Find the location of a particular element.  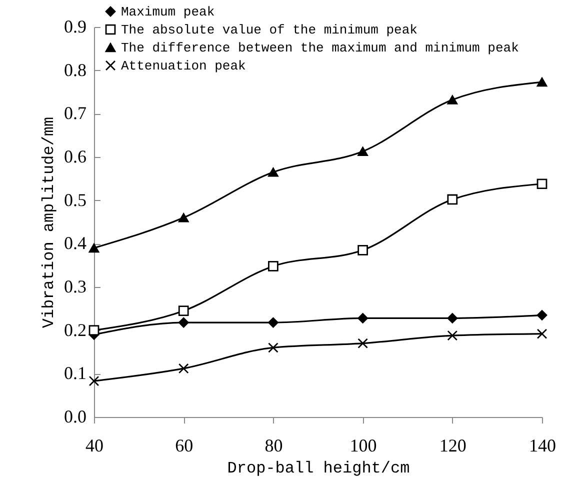

y-tick-label: 0.9 is located at coordinates (75, 26).